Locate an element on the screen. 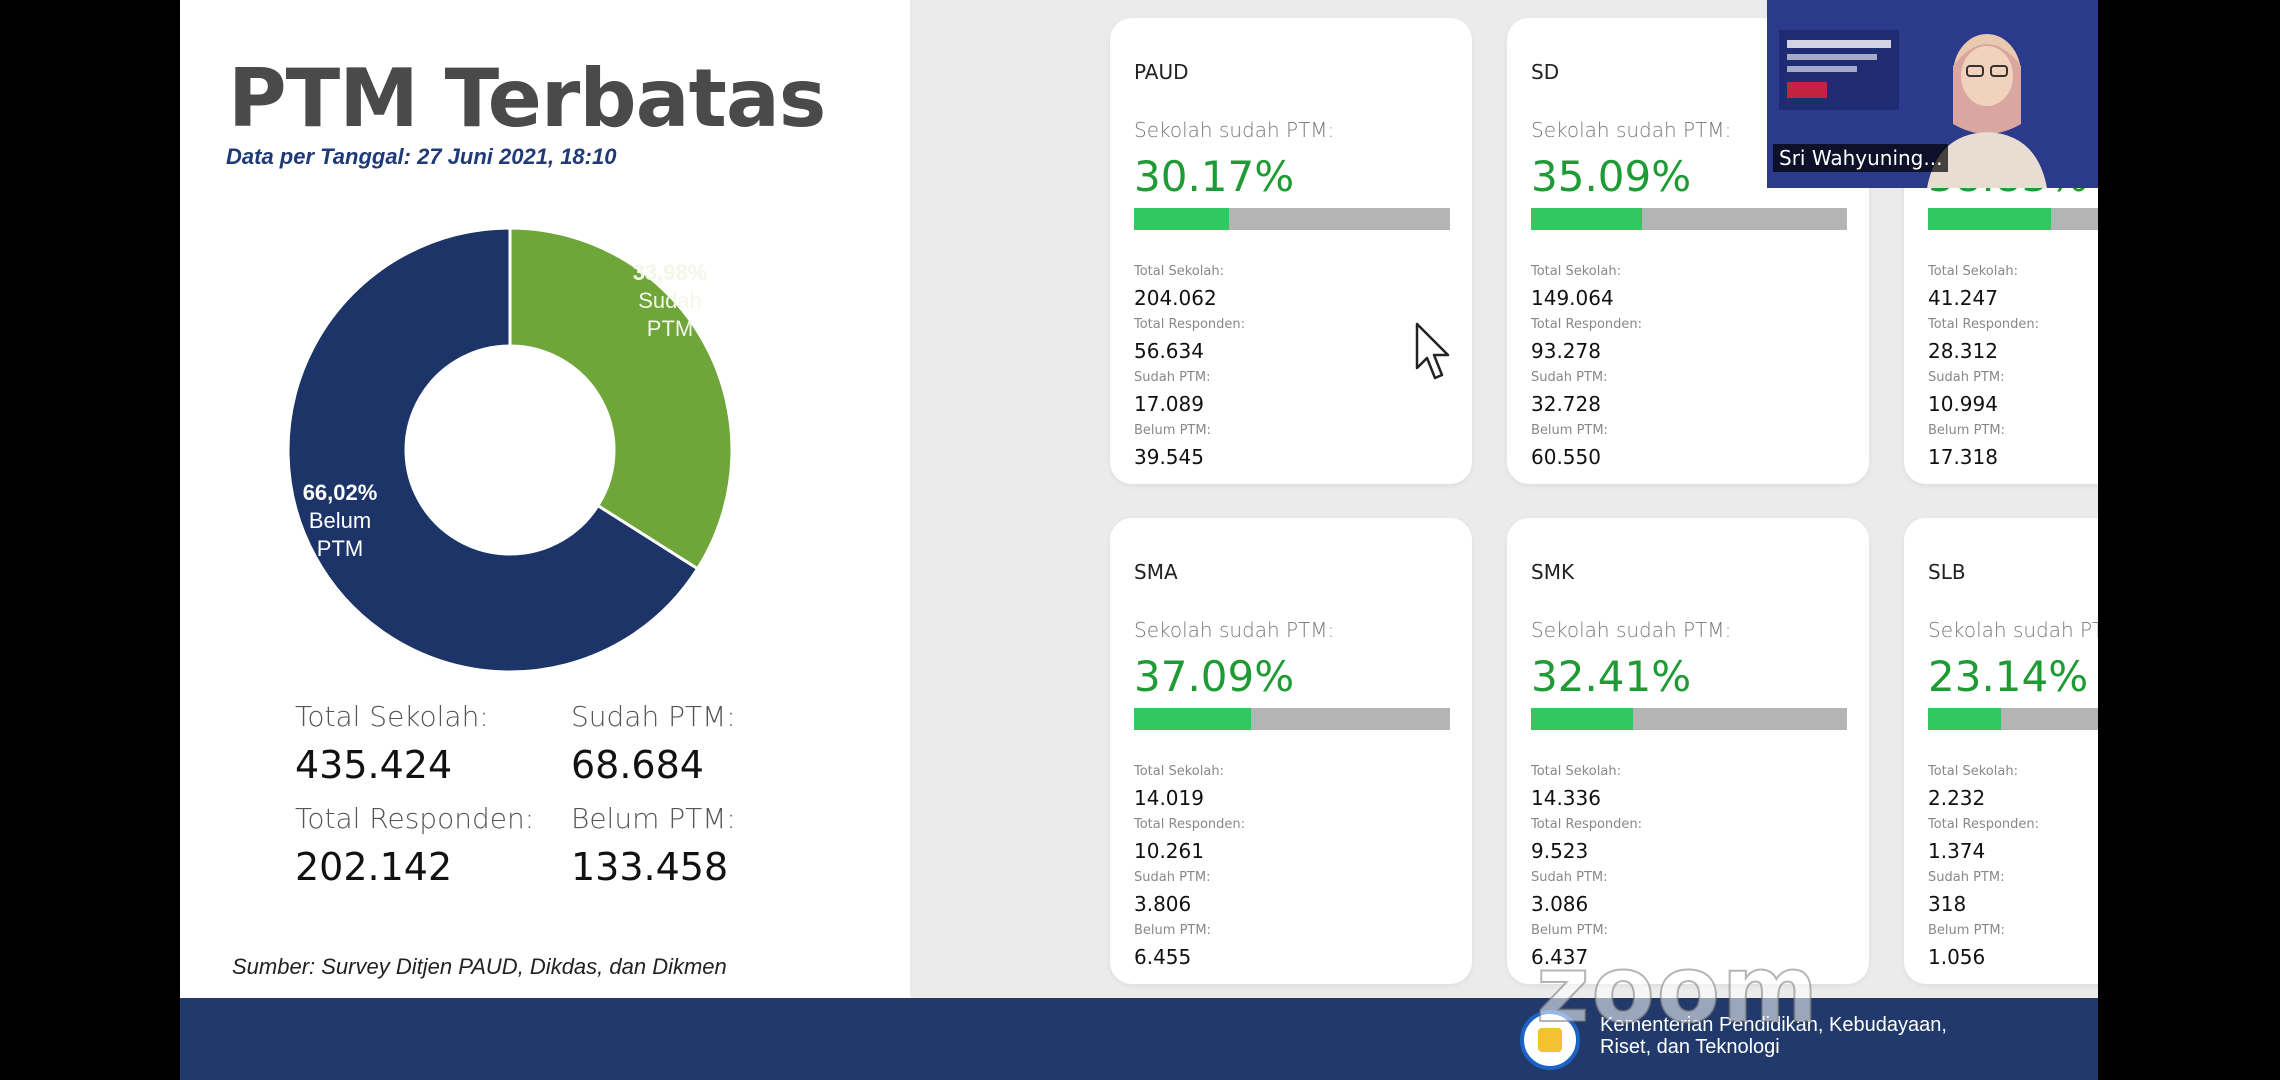 Image resolution: width=2280 pixels, height=1080 pixels. stat-label: Total Responden: is located at coordinates (415, 818).